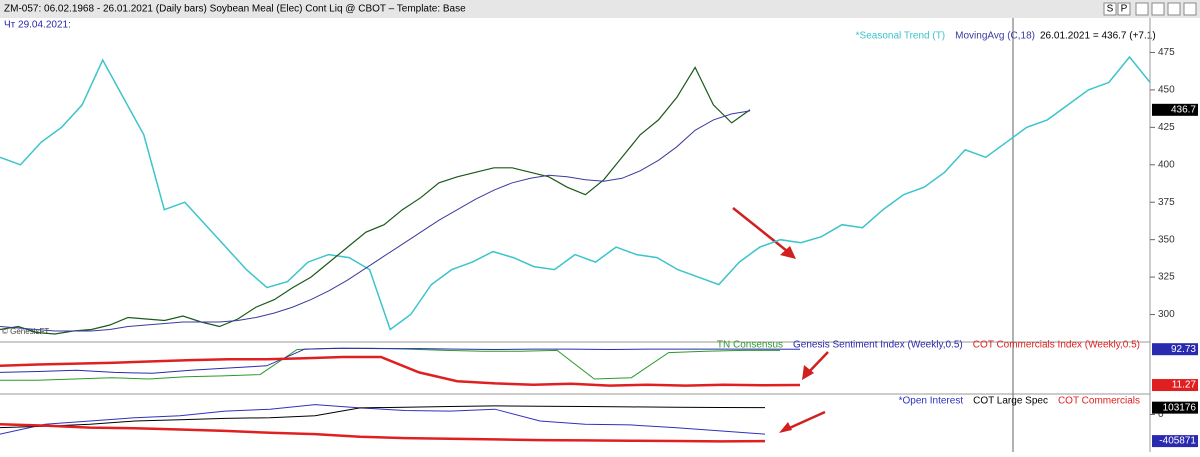 The width and height of the screenshot is (1200, 457). Describe the element at coordinates (1161, 414) in the screenshot. I see `y-tick-label: 0` at that location.